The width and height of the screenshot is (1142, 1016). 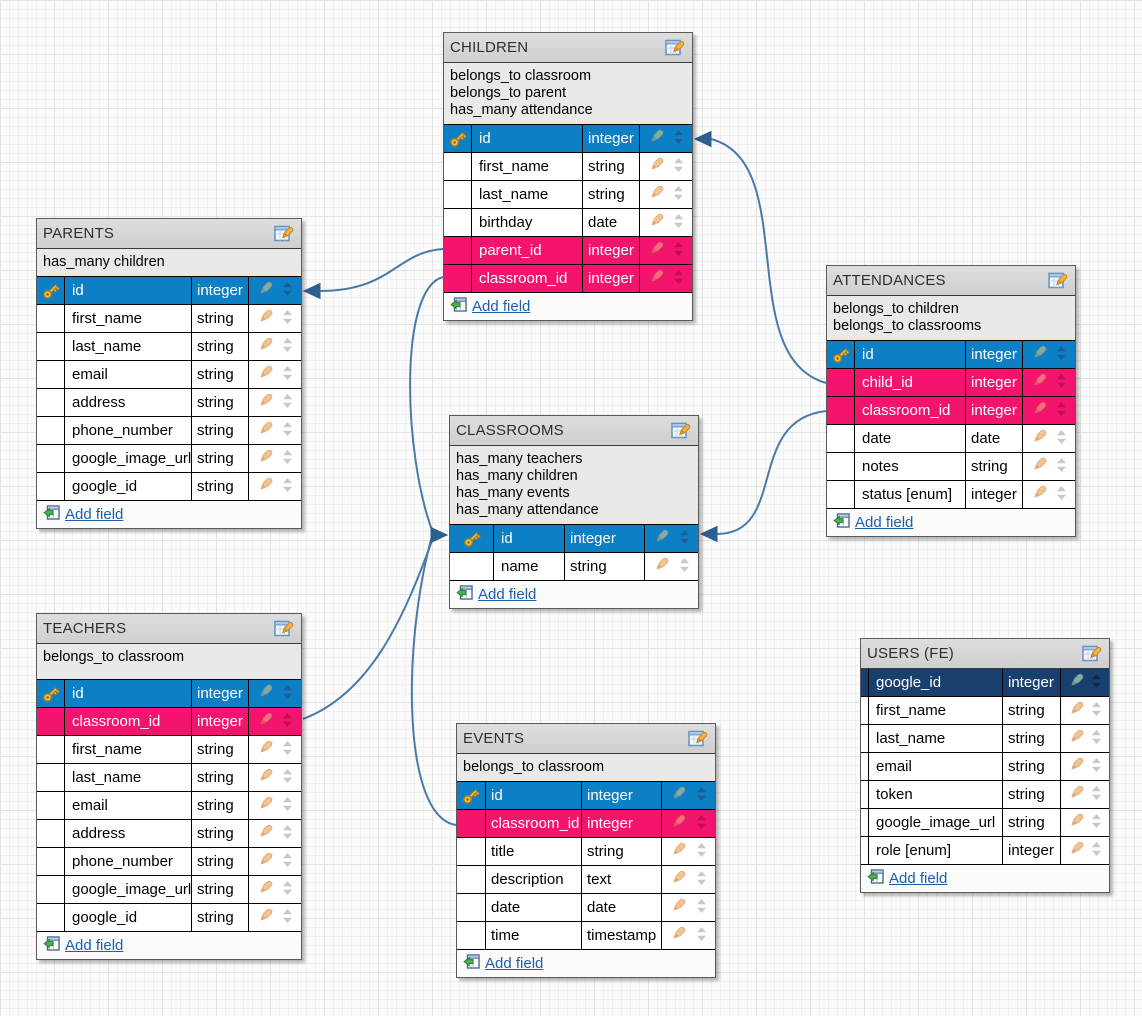 What do you see at coordinates (985, 851) in the screenshot?
I see `field-row: role [enum] integer` at bounding box center [985, 851].